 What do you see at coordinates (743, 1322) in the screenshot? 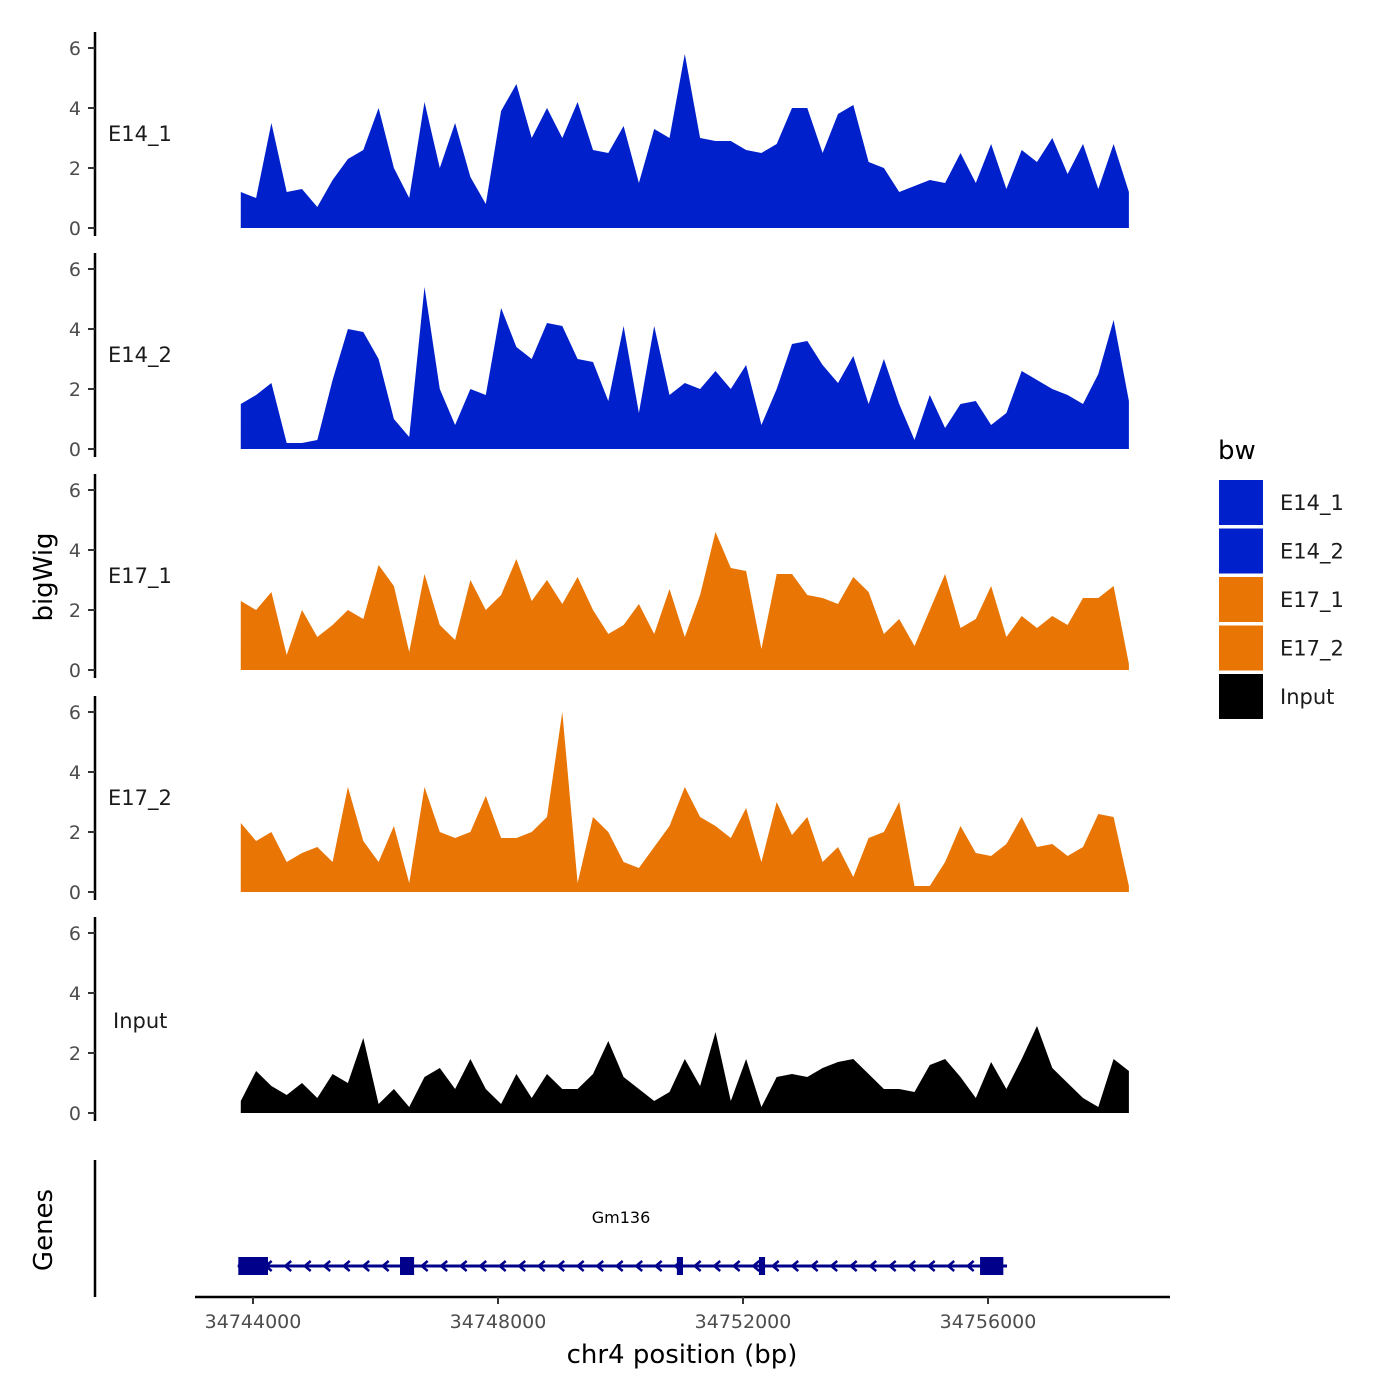
I see `x-tick-label: 34752000` at bounding box center [743, 1322].